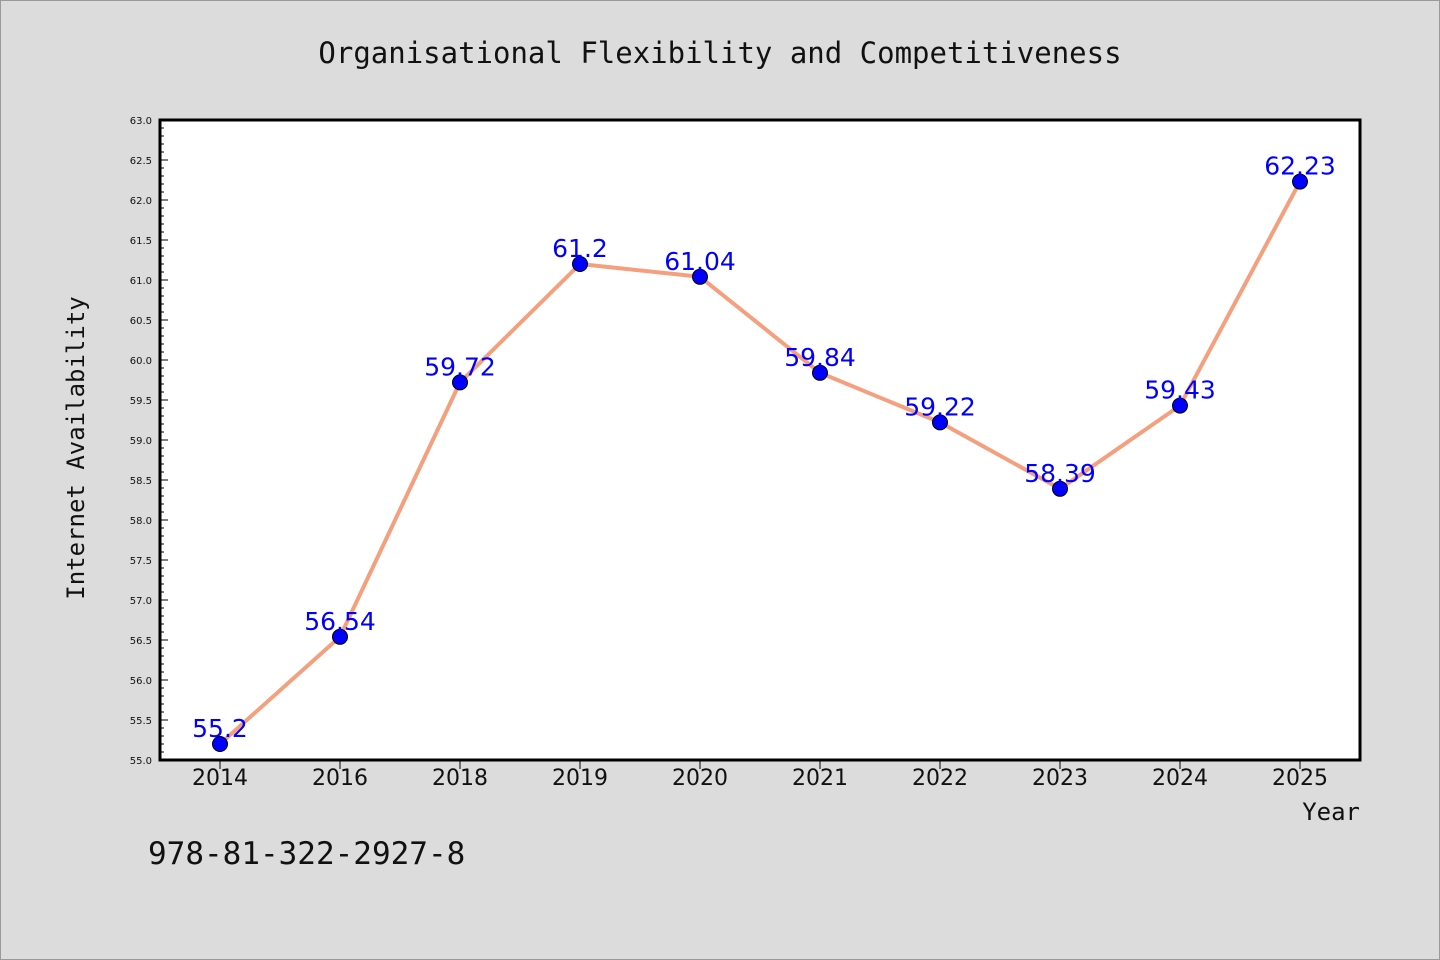 Image resolution: width=1440 pixels, height=960 pixels. I want to click on x-tick-label: 2018, so click(460, 778).